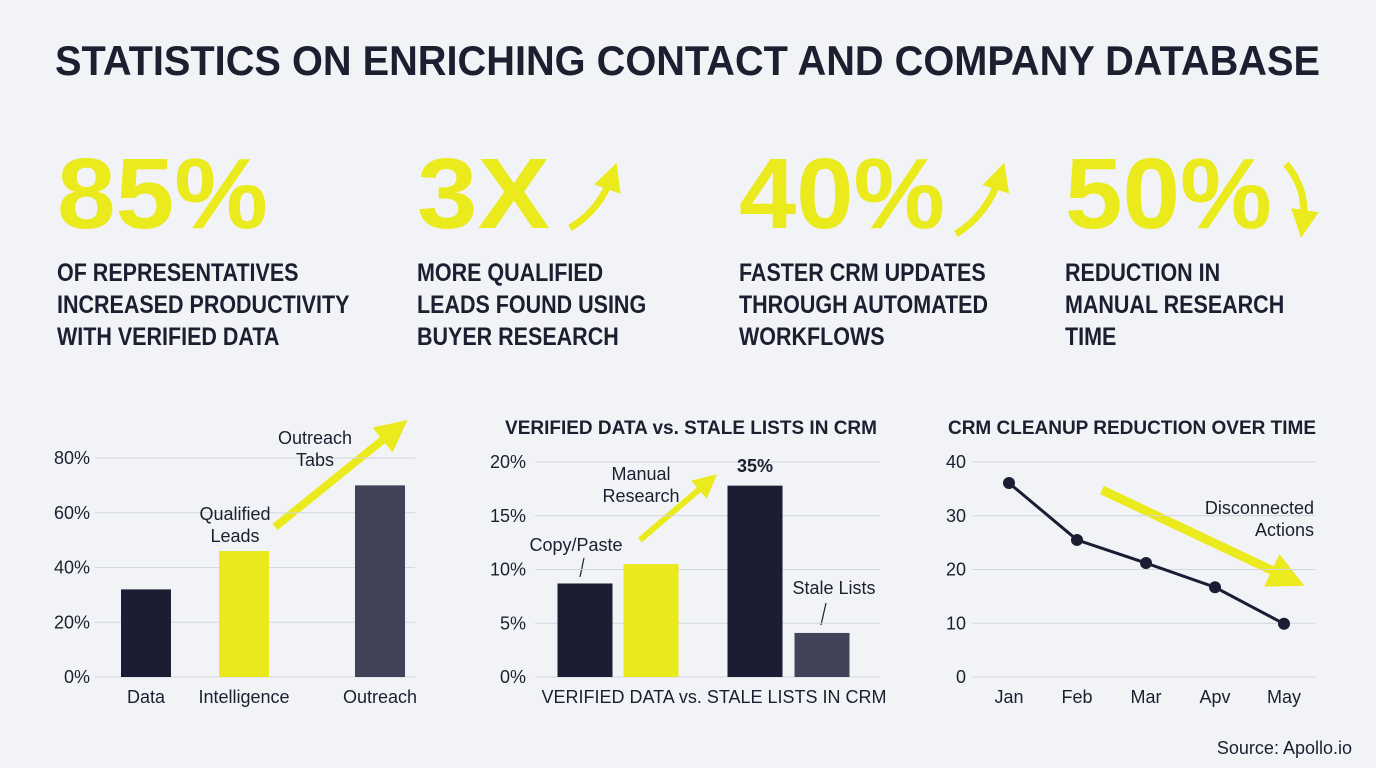  I want to click on annotation: Research, so click(640, 496).